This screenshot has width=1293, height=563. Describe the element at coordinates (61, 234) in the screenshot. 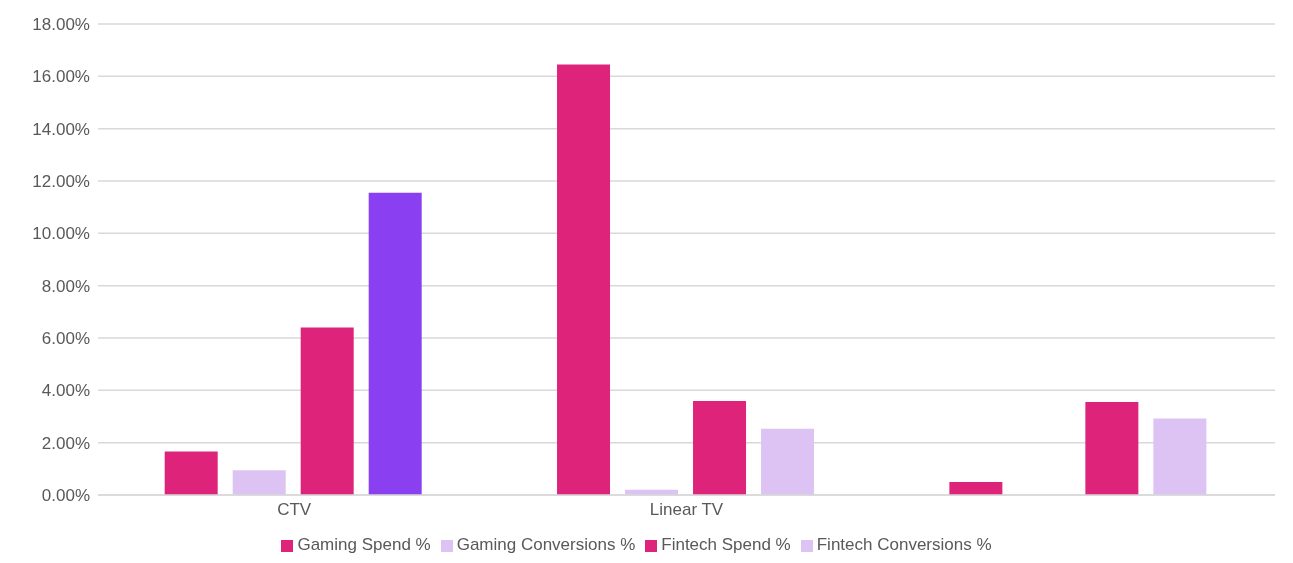

I see `y-tick-label: 10.00%` at that location.